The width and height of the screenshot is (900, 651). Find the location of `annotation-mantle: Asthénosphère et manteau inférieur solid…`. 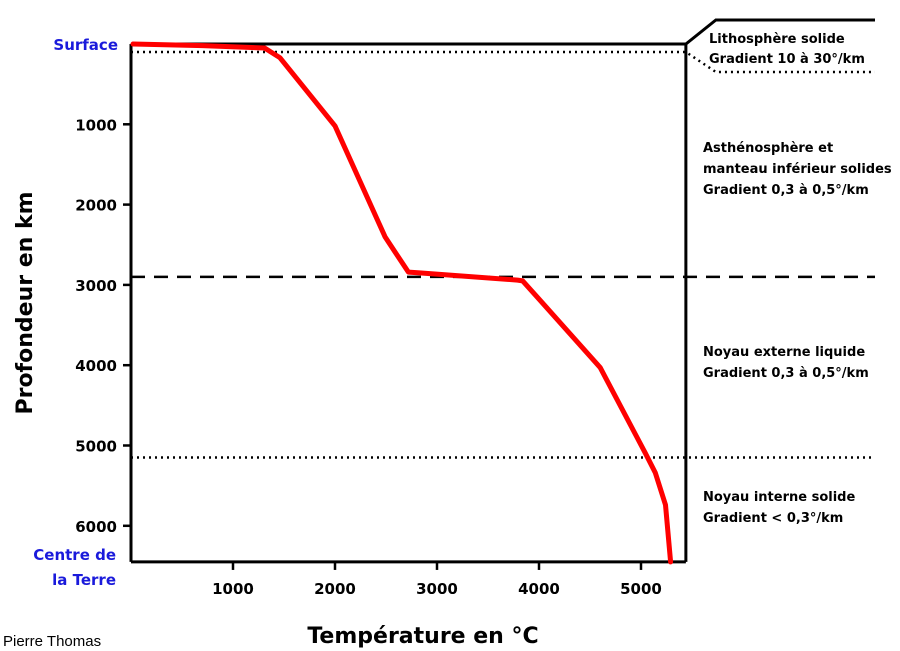

annotation-mantle: Asthénosphère et manteau inférieur solid… is located at coordinates (797, 169).